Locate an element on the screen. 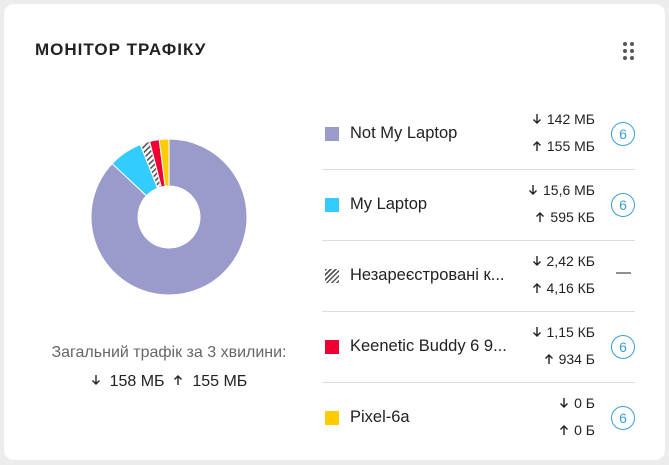 The height and width of the screenshot is (465, 669). device-row: Незареєстровані к... 2,42 КБ 4,16 КБ — is located at coordinates (478, 276).